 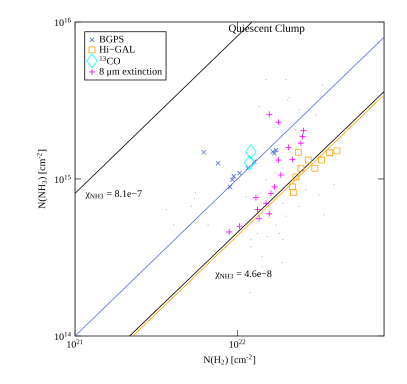 What do you see at coordinates (75, 344) in the screenshot?
I see `x-tick-label: 10$^{21}$` at bounding box center [75, 344].